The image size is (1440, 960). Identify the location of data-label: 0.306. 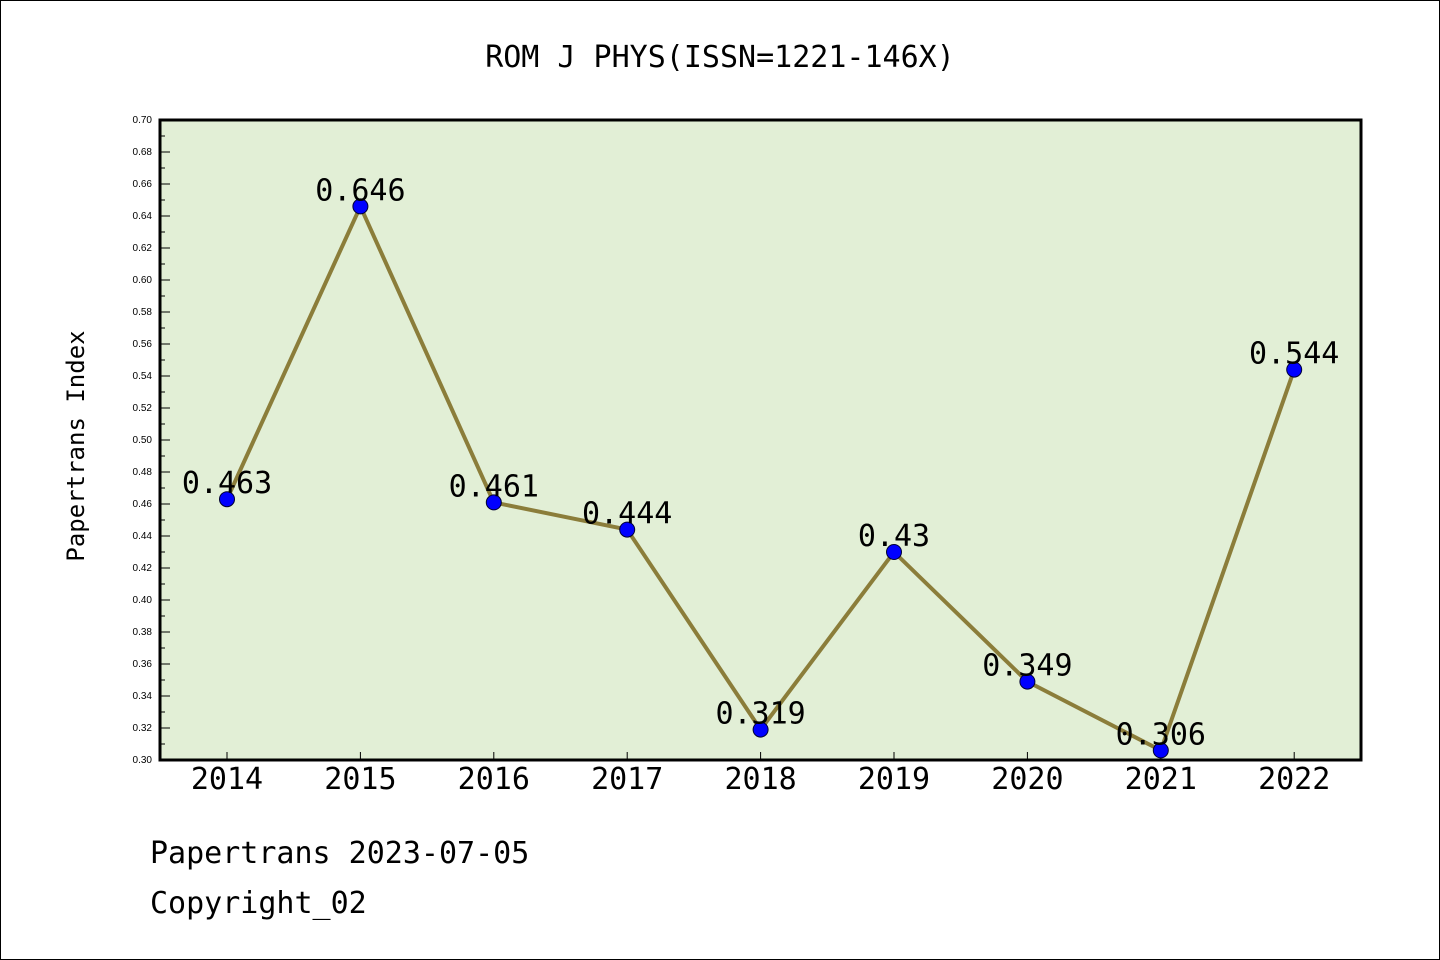
(1161, 734).